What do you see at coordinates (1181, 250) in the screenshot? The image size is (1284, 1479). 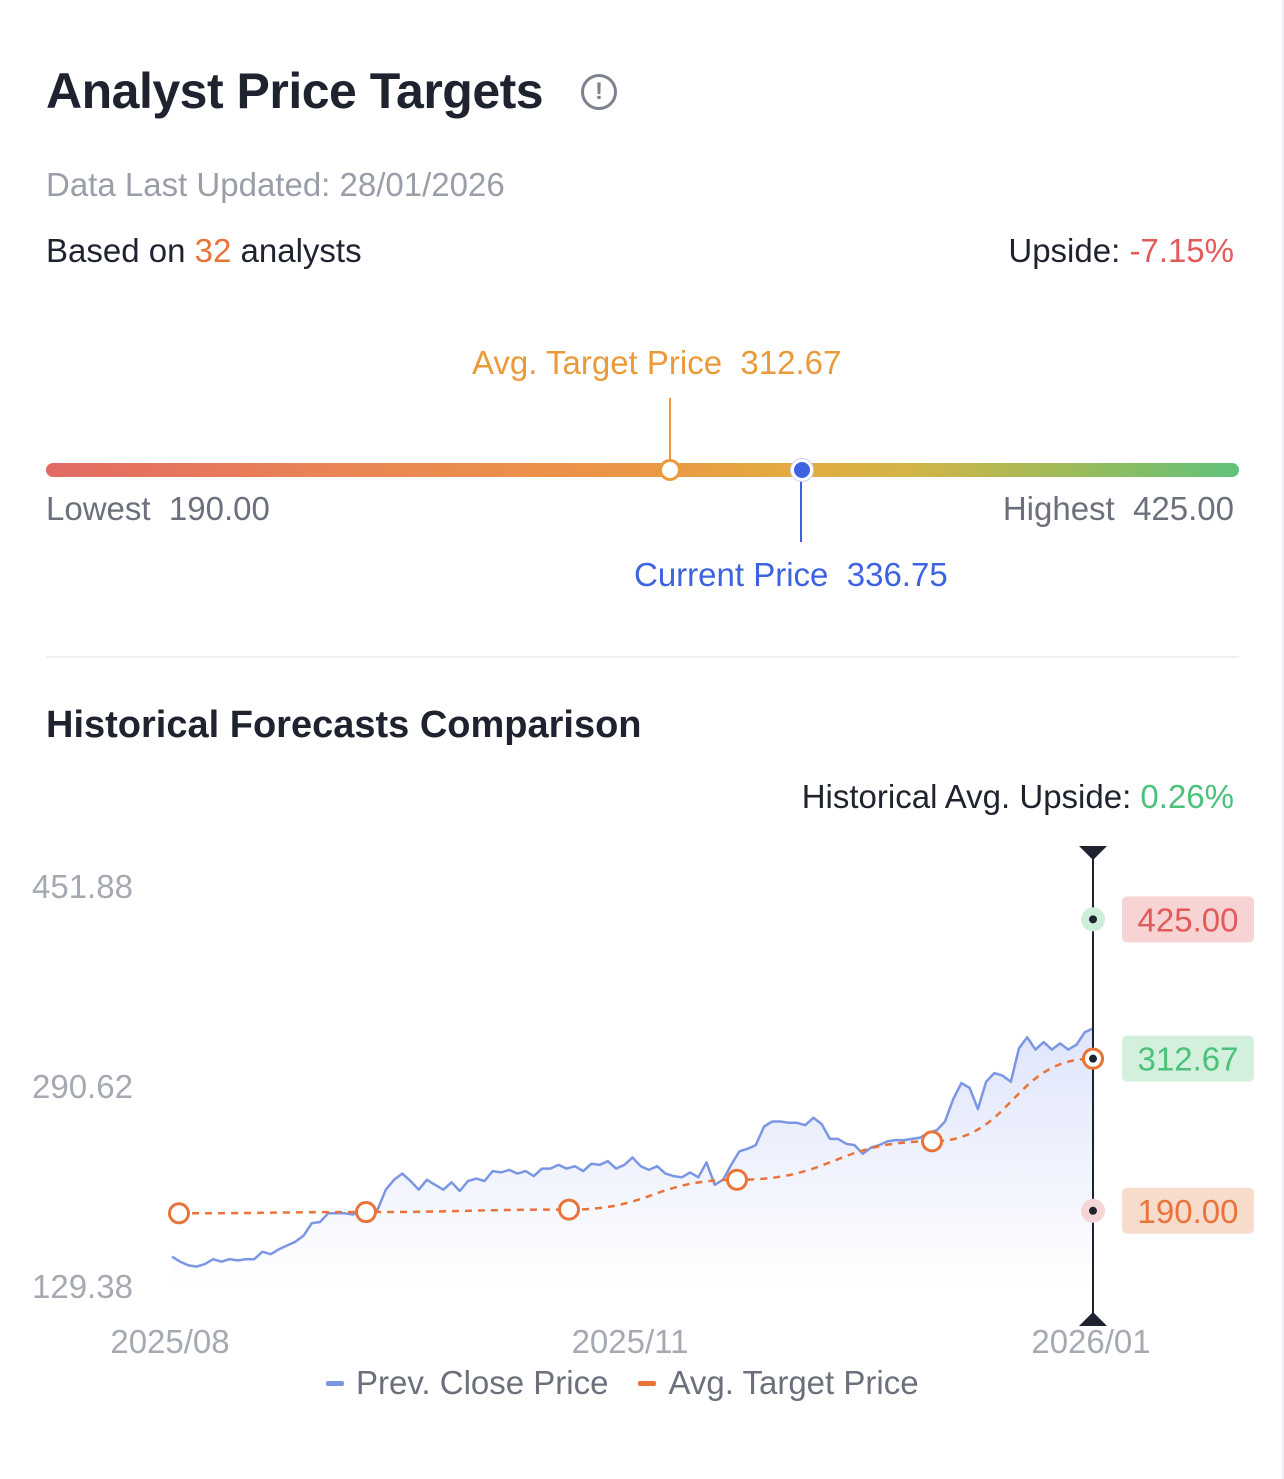 I see `upside-value: -7.15%` at bounding box center [1181, 250].